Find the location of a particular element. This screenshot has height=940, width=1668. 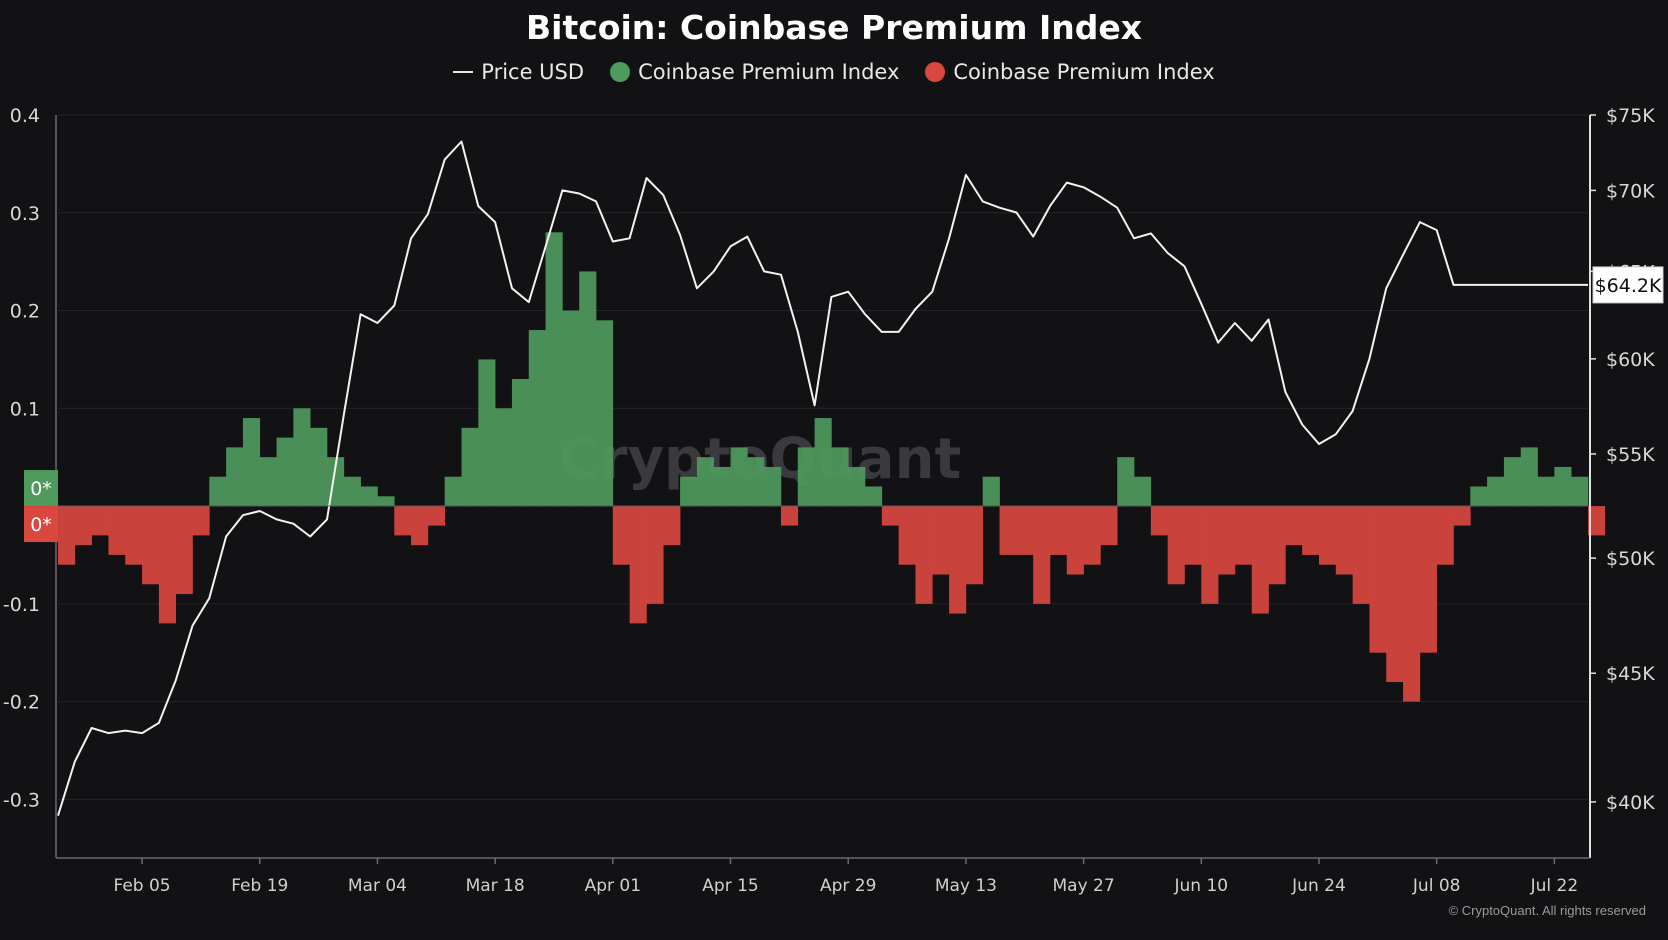

right-tick-label: $45K is located at coordinates (1630, 674).